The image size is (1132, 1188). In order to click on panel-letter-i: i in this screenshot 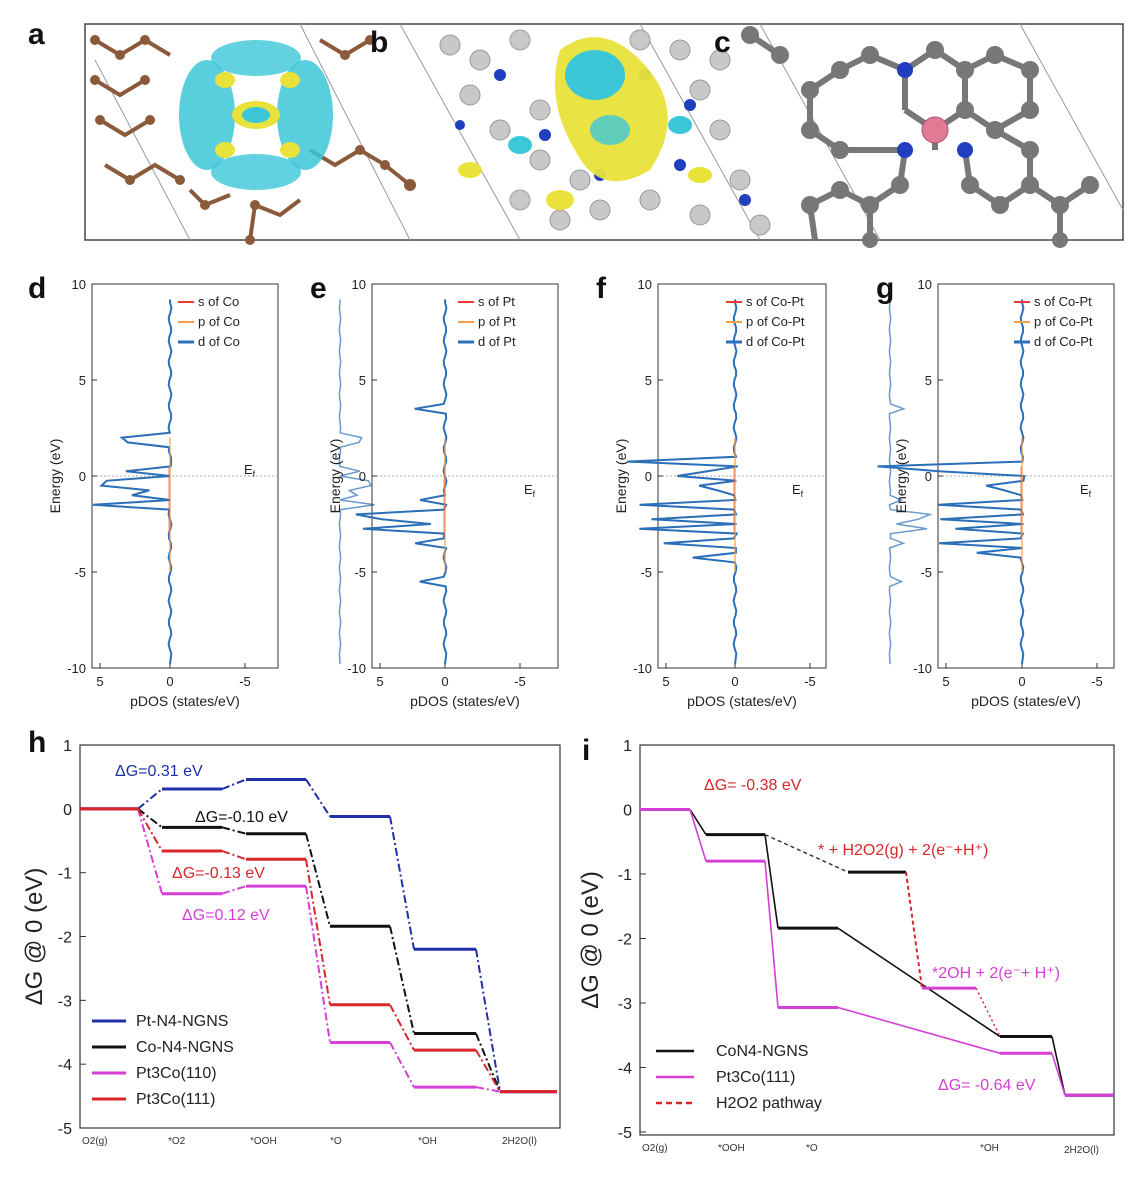, I will do `click(586, 750)`.